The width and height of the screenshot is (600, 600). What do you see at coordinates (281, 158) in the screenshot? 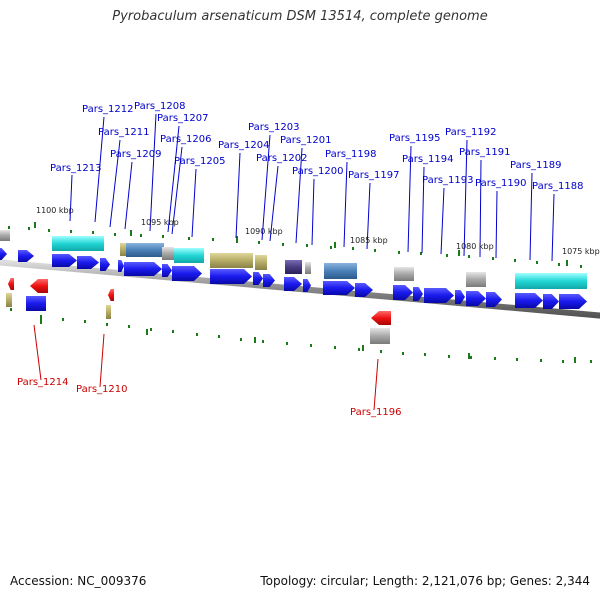
I see `gene-label: Pars_1202` at bounding box center [281, 158].